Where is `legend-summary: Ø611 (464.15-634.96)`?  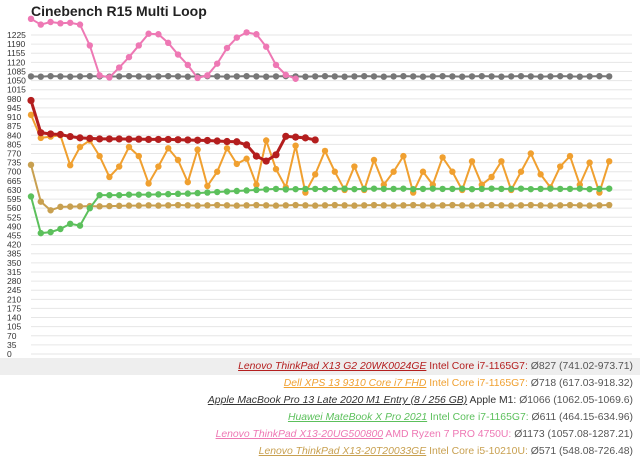
legend-summary: Ø611 (464.15-634.96) is located at coordinates (582, 417).